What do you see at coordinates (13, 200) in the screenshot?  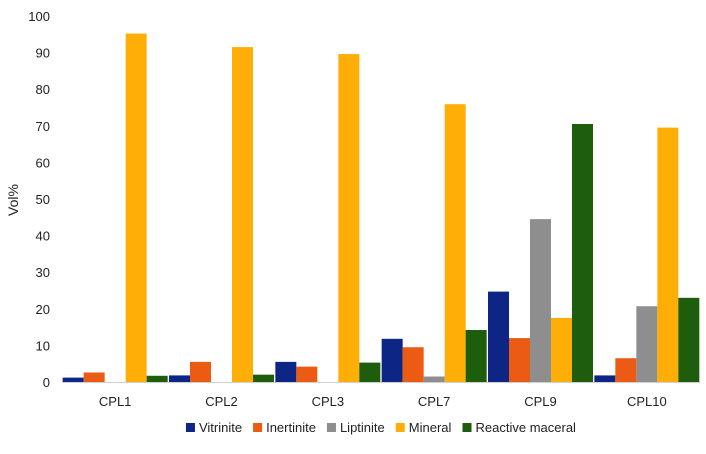 I see `y-axis-title: Vol%` at bounding box center [13, 200].